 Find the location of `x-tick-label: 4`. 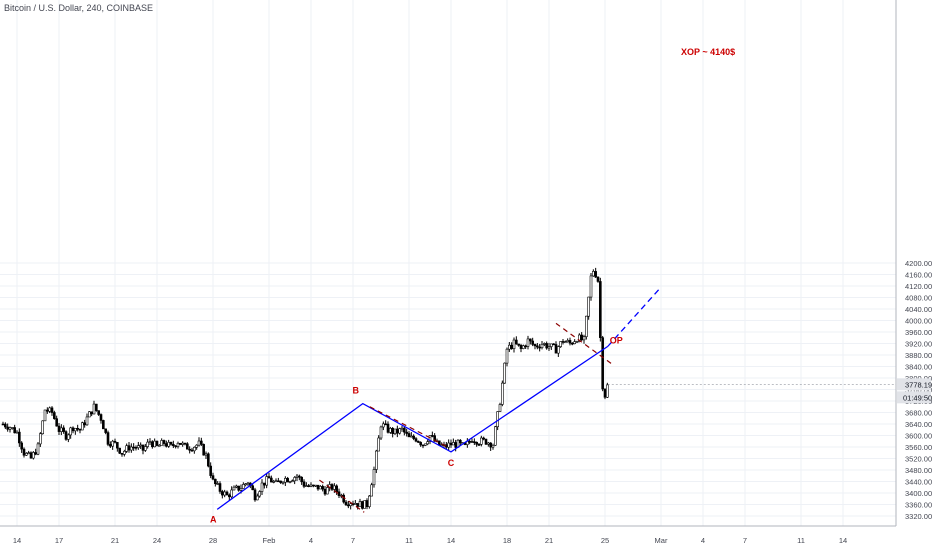

x-tick-label: 4 is located at coordinates (311, 540).